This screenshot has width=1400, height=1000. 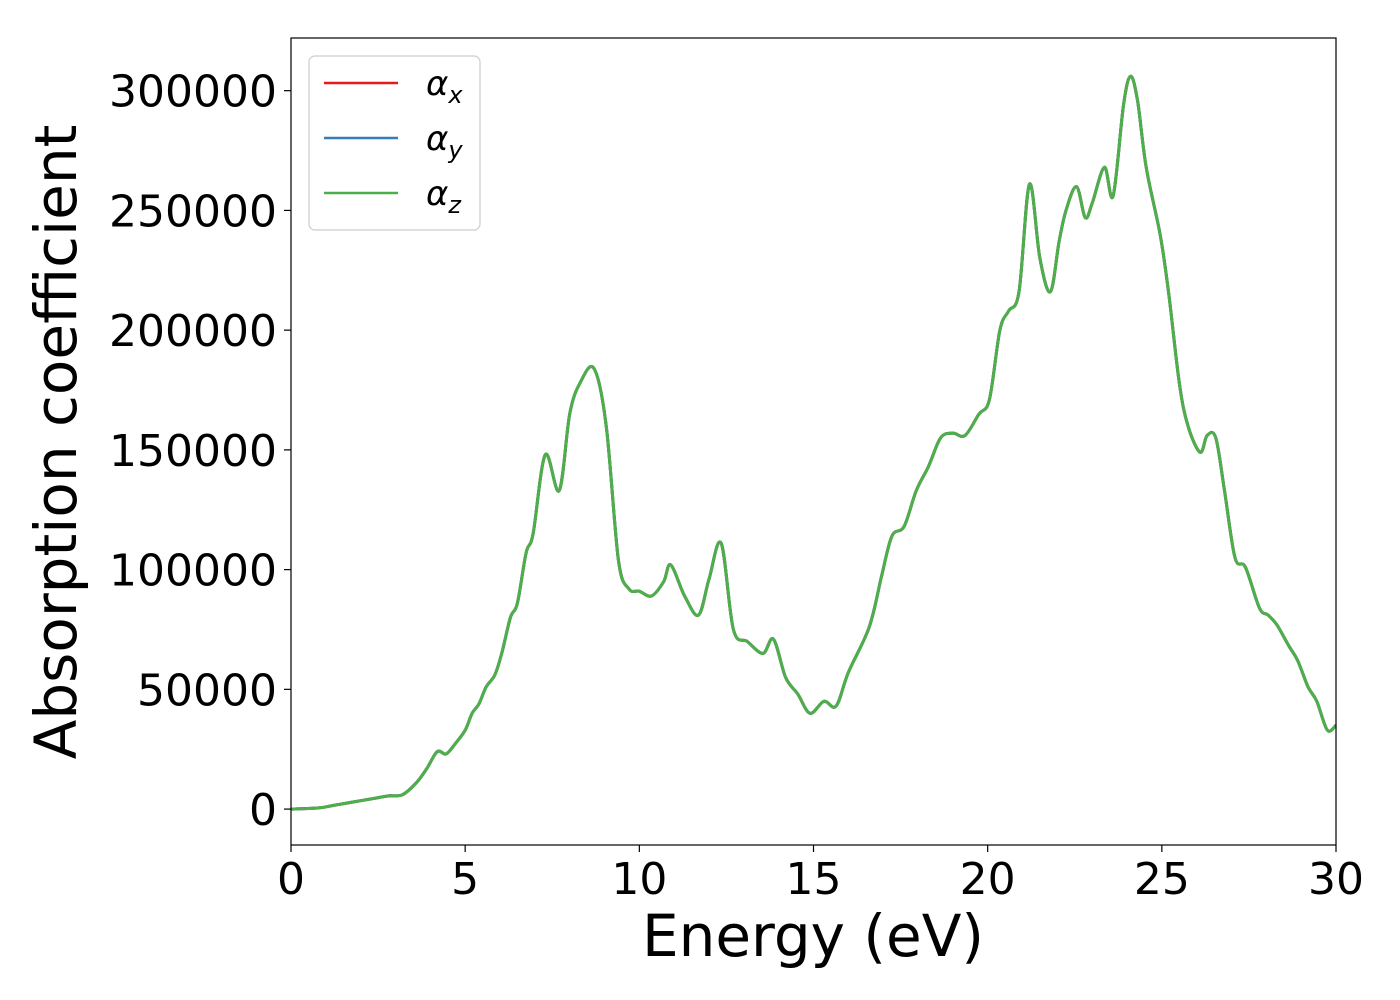 I want to click on x-tick-label: 30, so click(x=1336, y=879).